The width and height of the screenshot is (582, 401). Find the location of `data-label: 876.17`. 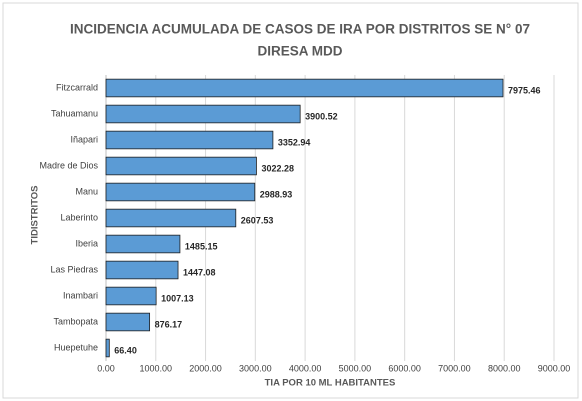

data-label: 876.17 is located at coordinates (169, 324).